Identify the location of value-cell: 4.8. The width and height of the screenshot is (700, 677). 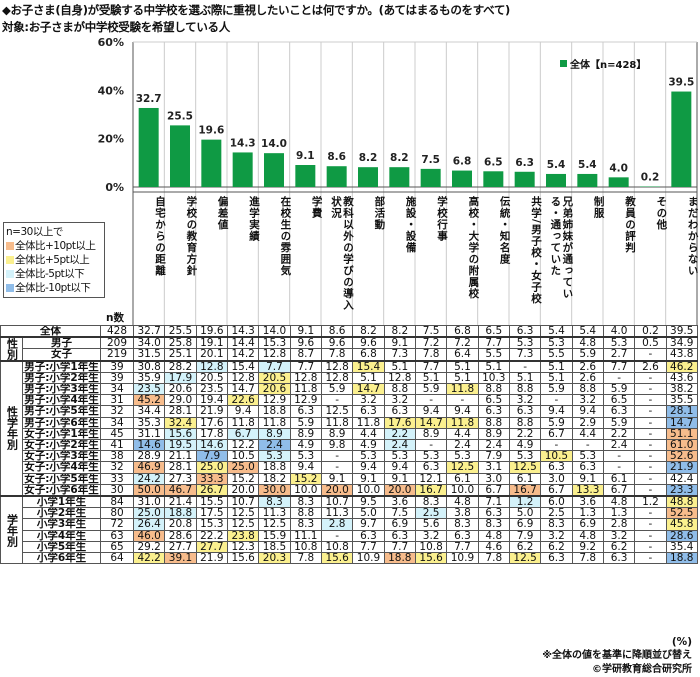
(493, 535).